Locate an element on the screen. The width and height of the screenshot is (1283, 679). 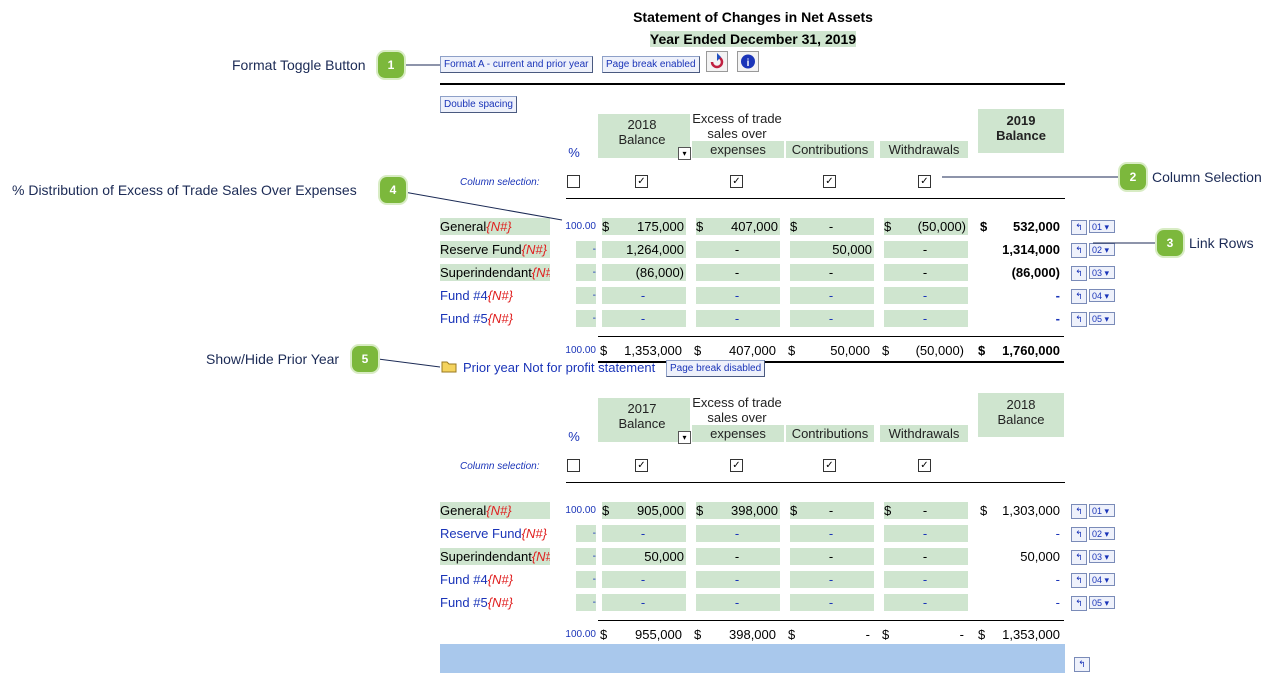
info-icon: i is located at coordinates (748, 61).